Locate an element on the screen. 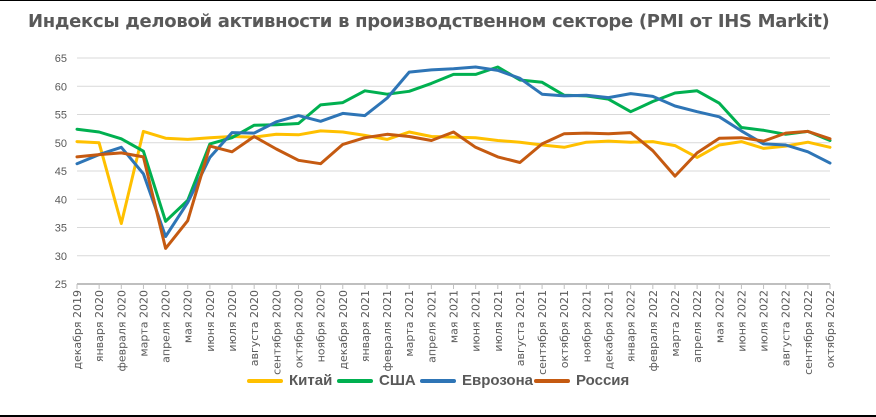  y-tick-label: 65 is located at coordinates (61, 59).